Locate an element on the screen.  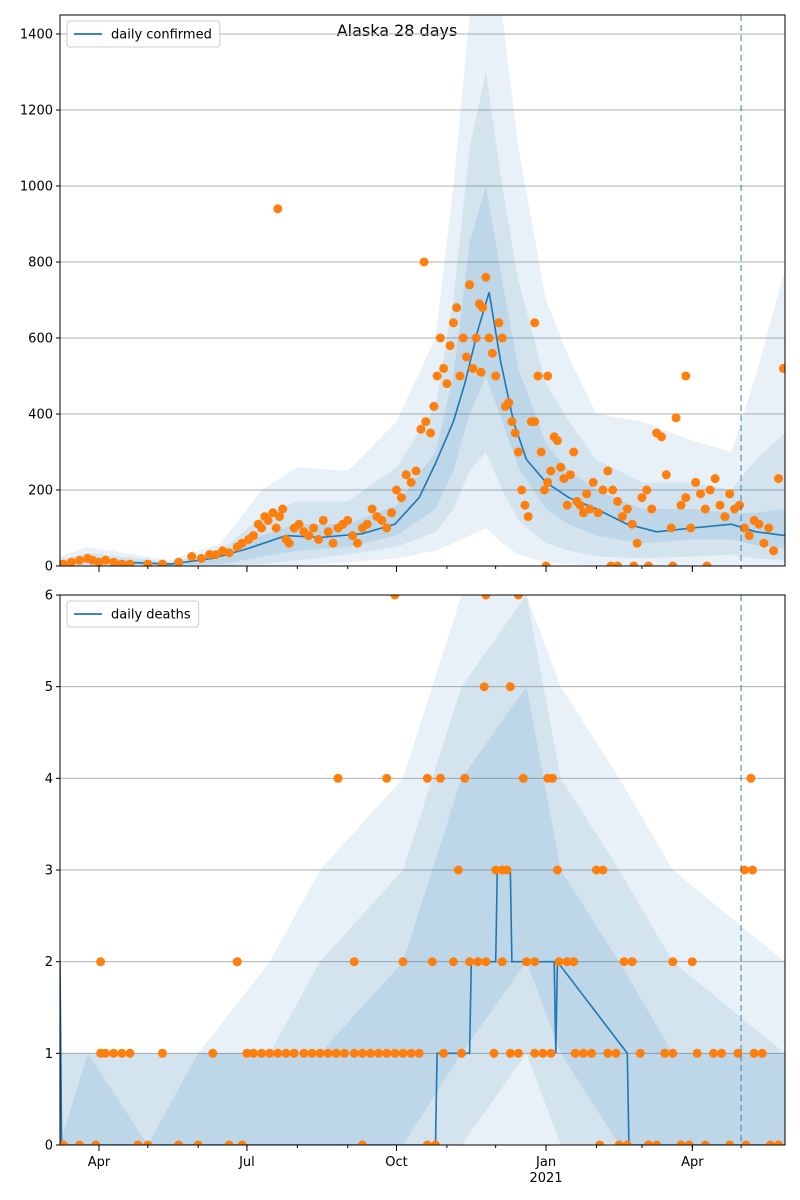
y-tick-label: 3 is located at coordinates (49, 871).